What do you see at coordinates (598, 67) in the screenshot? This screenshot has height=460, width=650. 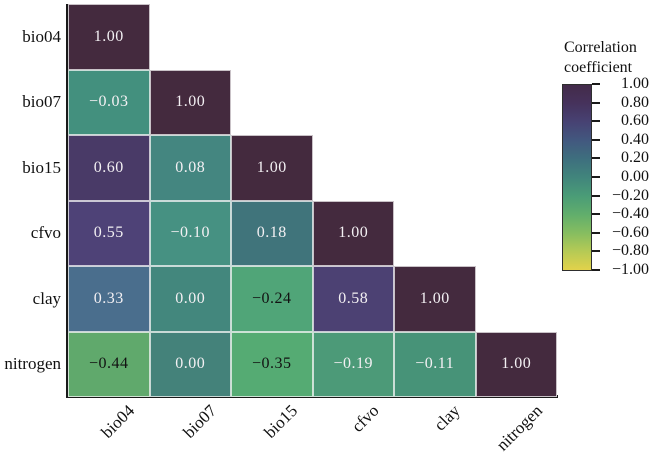 I see `colorbar-title-line2: coefficient` at bounding box center [598, 67].